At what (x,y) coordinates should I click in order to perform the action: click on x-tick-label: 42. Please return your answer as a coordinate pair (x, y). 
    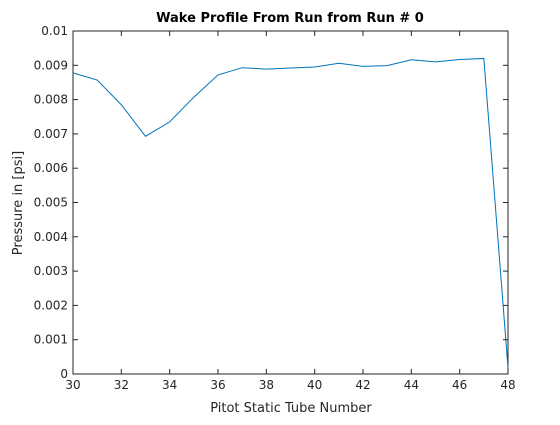
    Looking at the image, I should click on (362, 385).